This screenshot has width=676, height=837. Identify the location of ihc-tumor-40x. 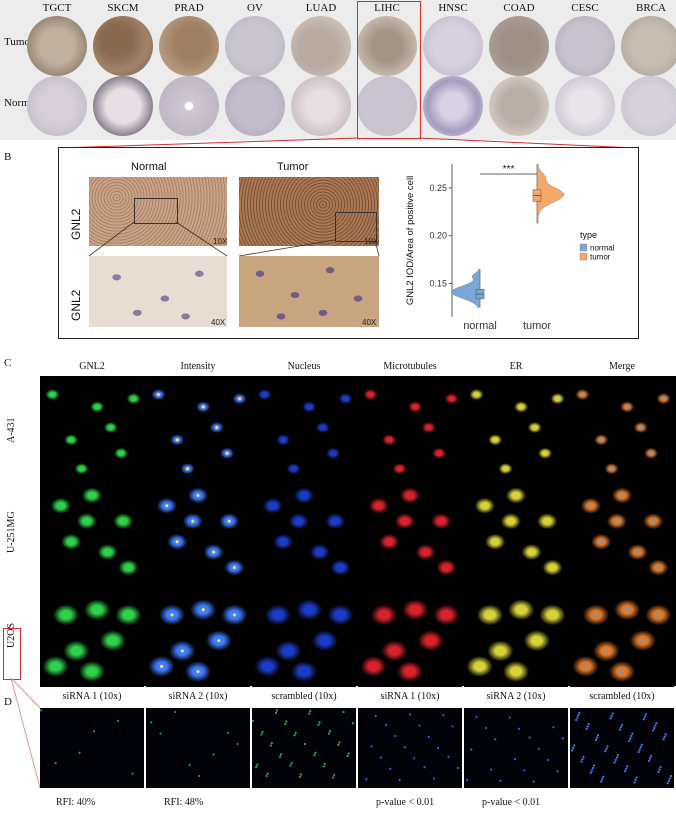
(309, 291).